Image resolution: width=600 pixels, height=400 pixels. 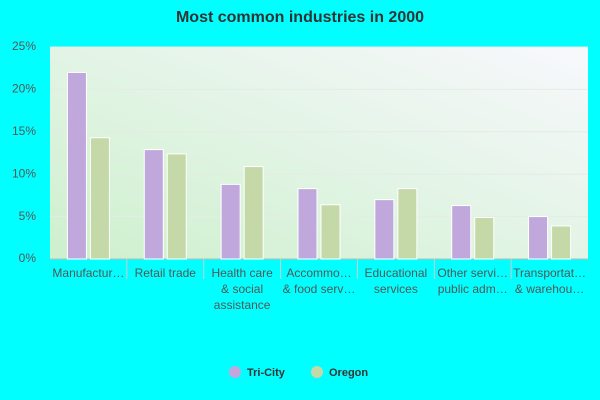 What do you see at coordinates (28, 258) in the screenshot?
I see `y-tick-label: 0%` at bounding box center [28, 258].